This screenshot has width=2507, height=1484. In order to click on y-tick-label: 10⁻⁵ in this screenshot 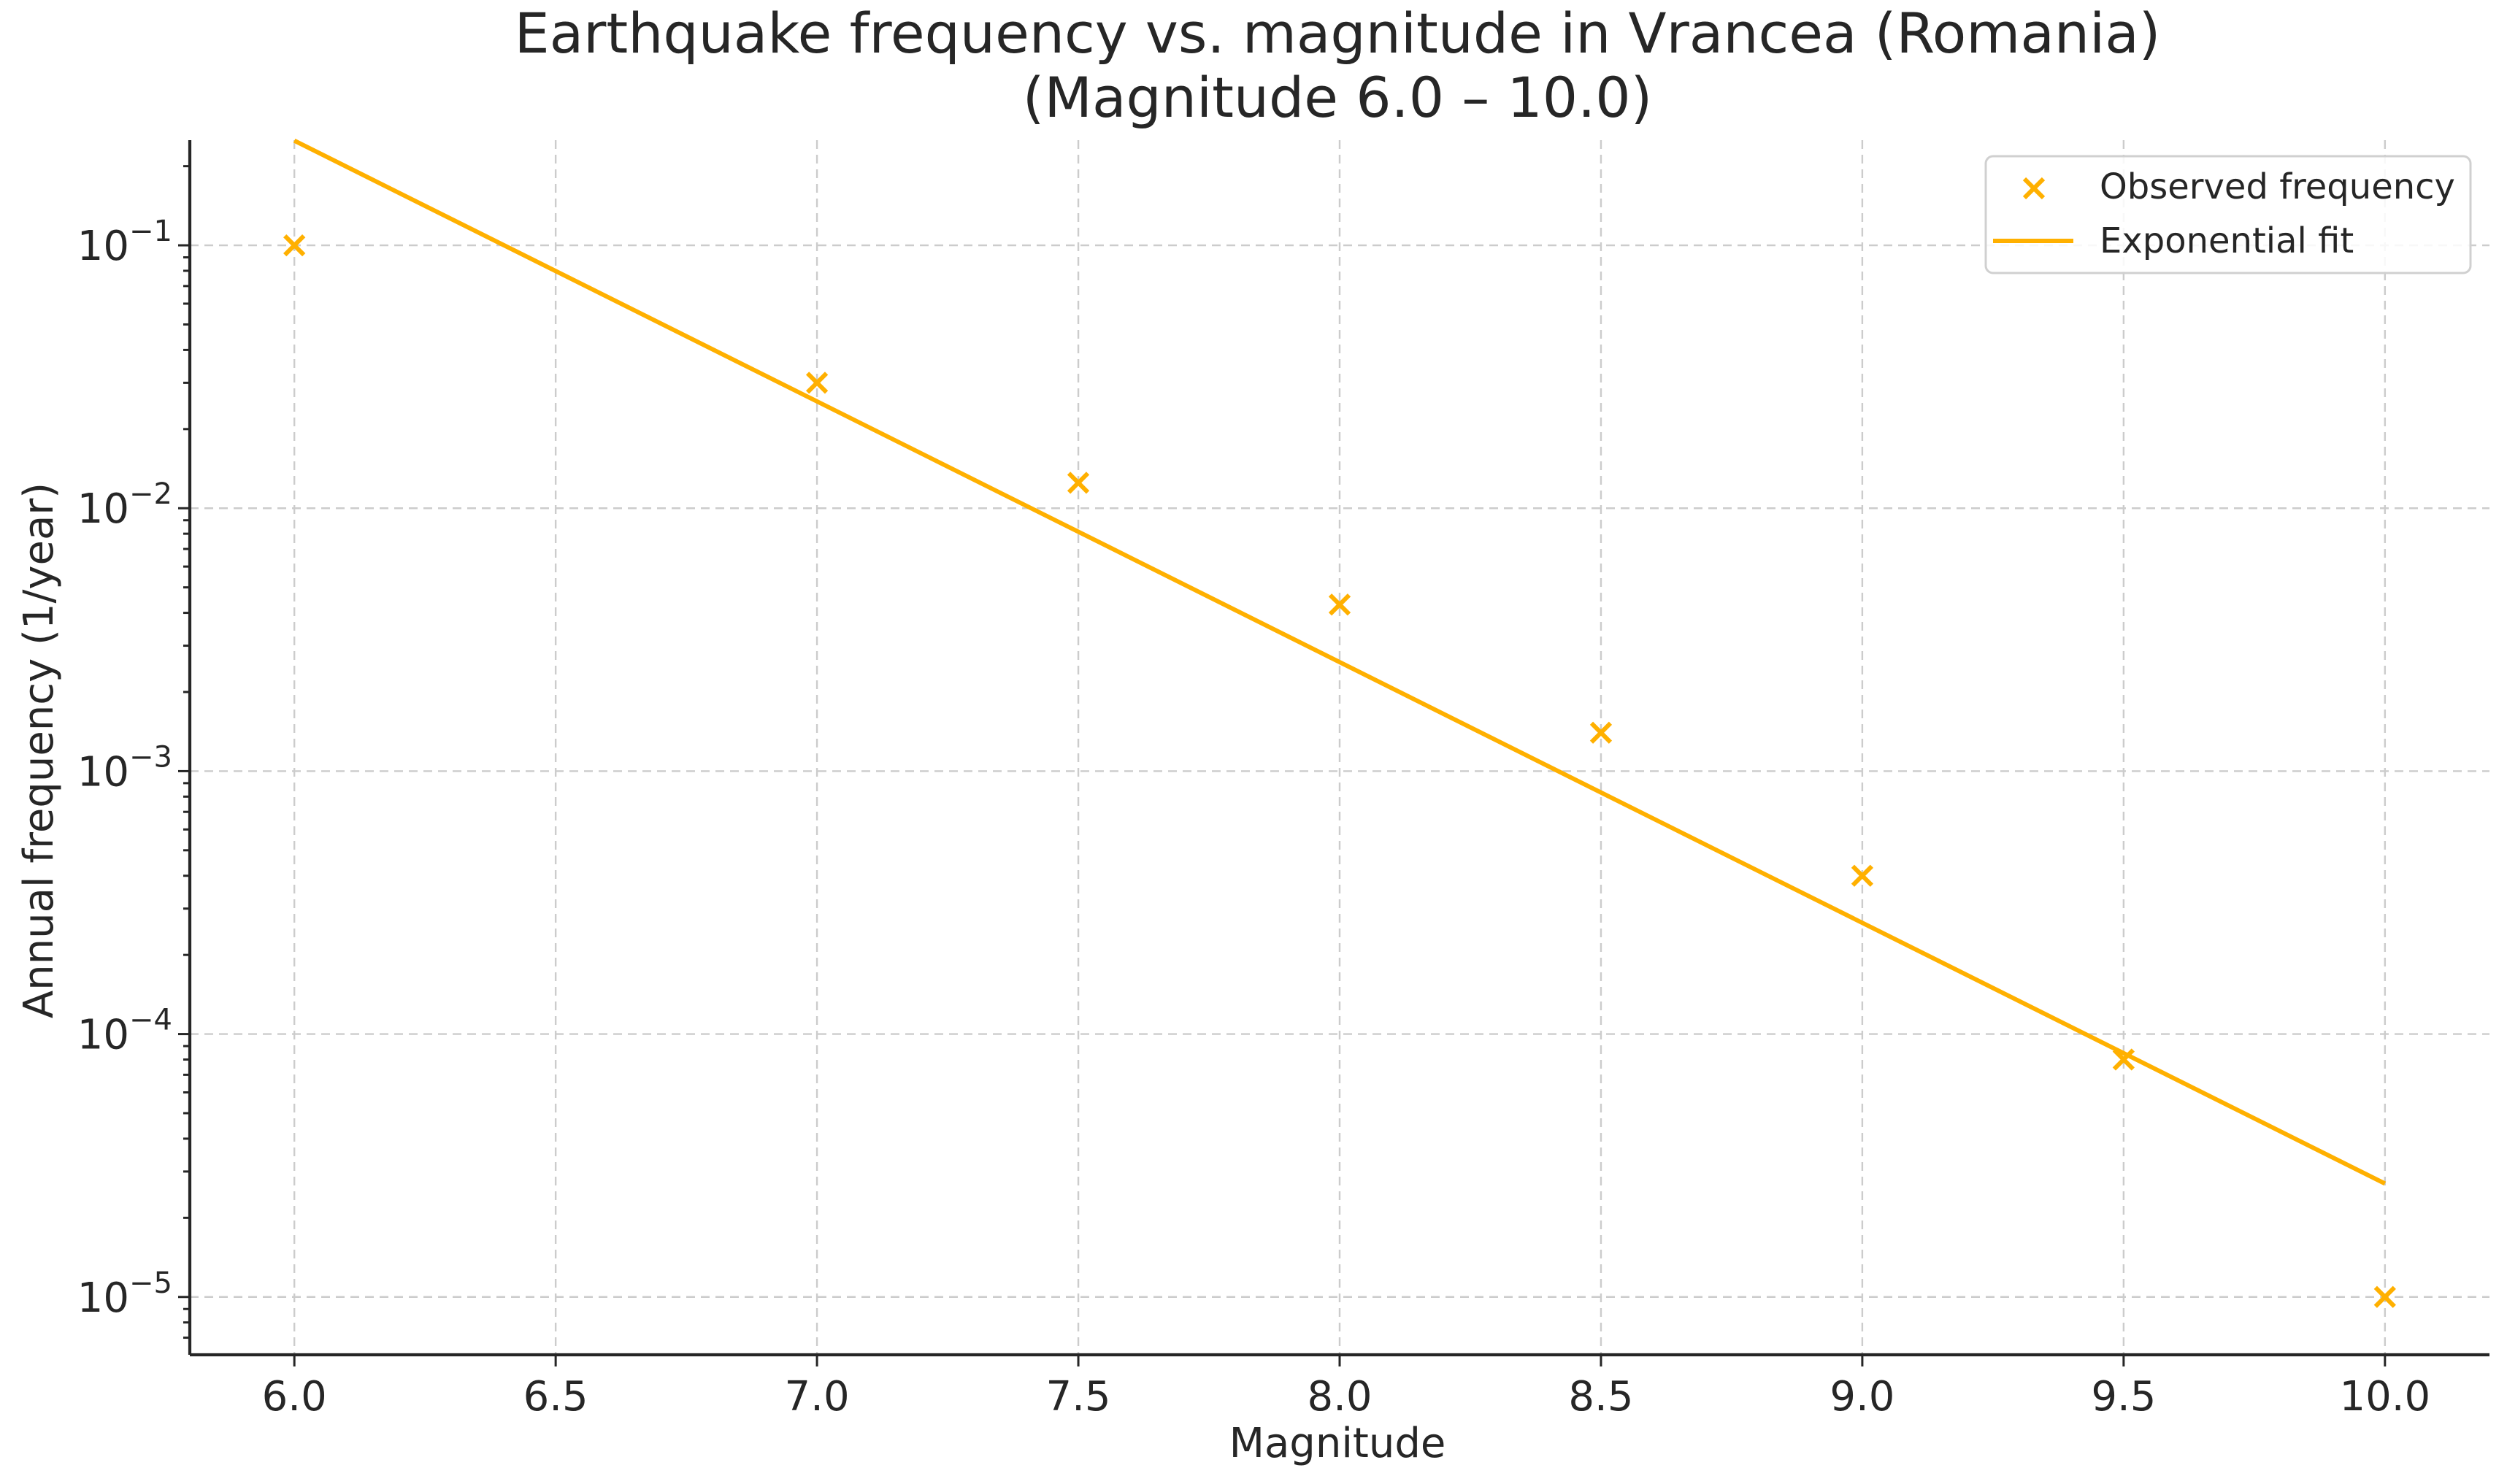, I will do `click(124, 1294)`.